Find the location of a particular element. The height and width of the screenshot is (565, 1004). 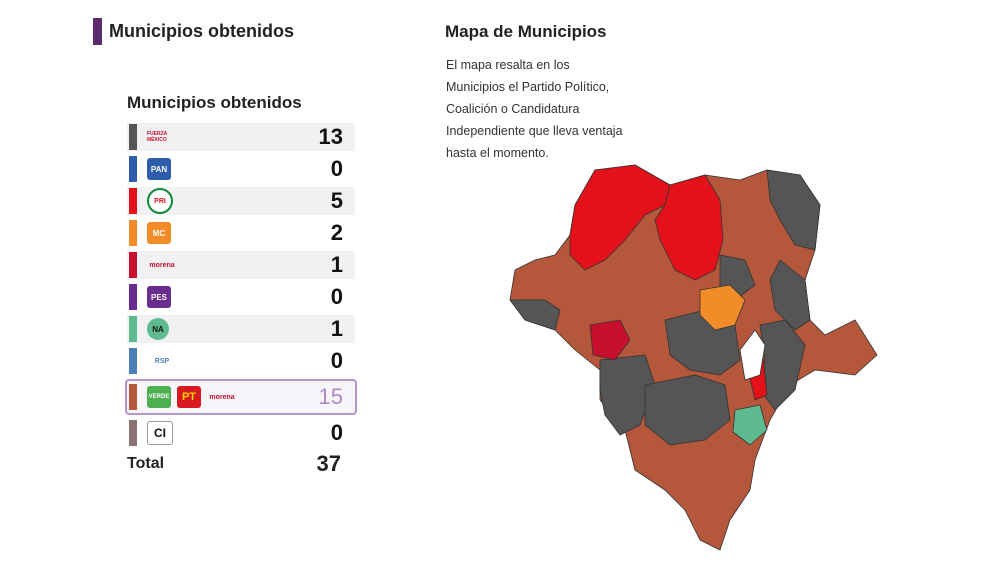

map-description-line: Independiente que lleva ventaja is located at coordinates (534, 131).